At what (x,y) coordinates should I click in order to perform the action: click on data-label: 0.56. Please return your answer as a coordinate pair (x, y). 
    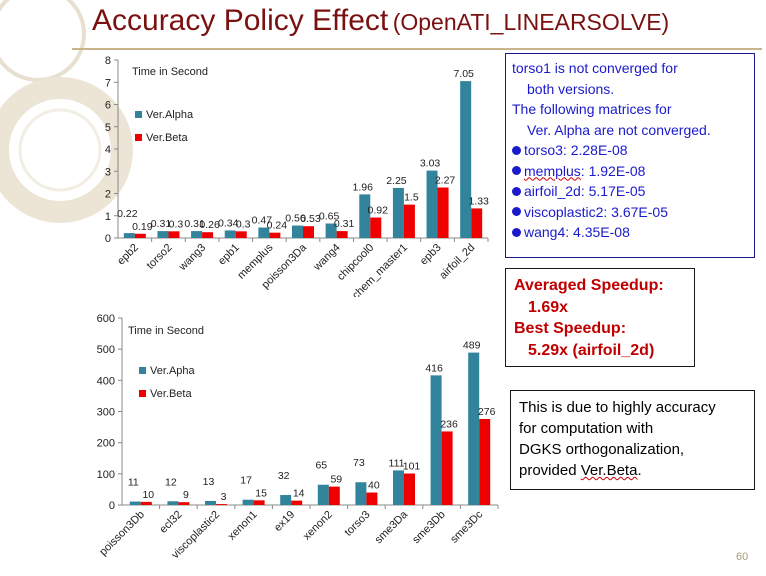
    Looking at the image, I should click on (295, 219).